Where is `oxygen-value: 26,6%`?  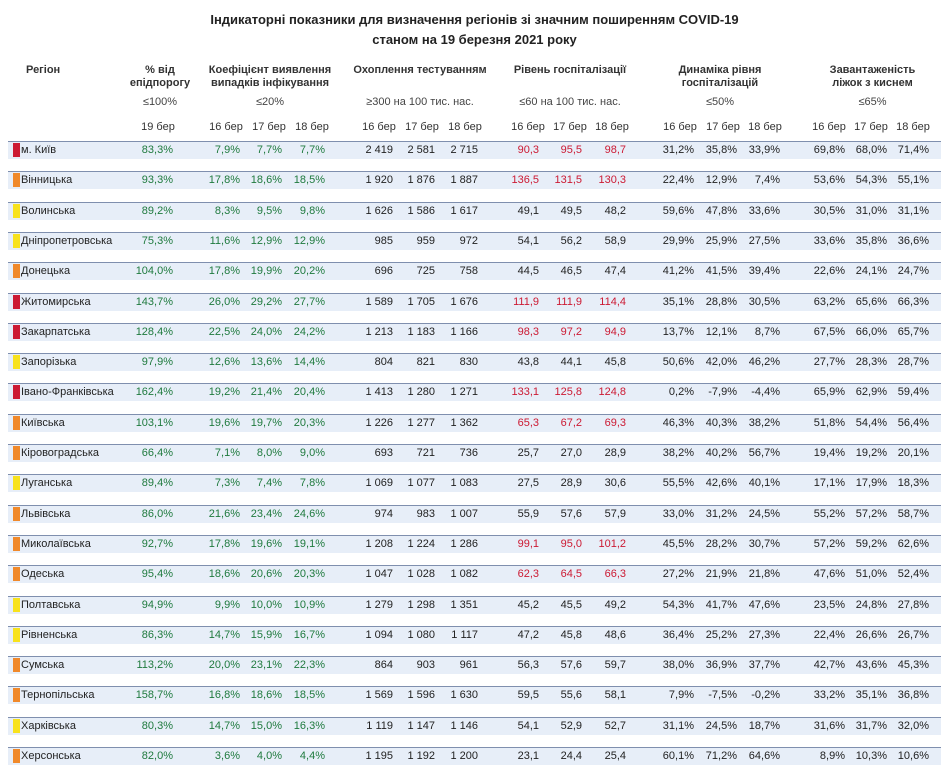 oxygen-value: 26,6% is located at coordinates (871, 634).